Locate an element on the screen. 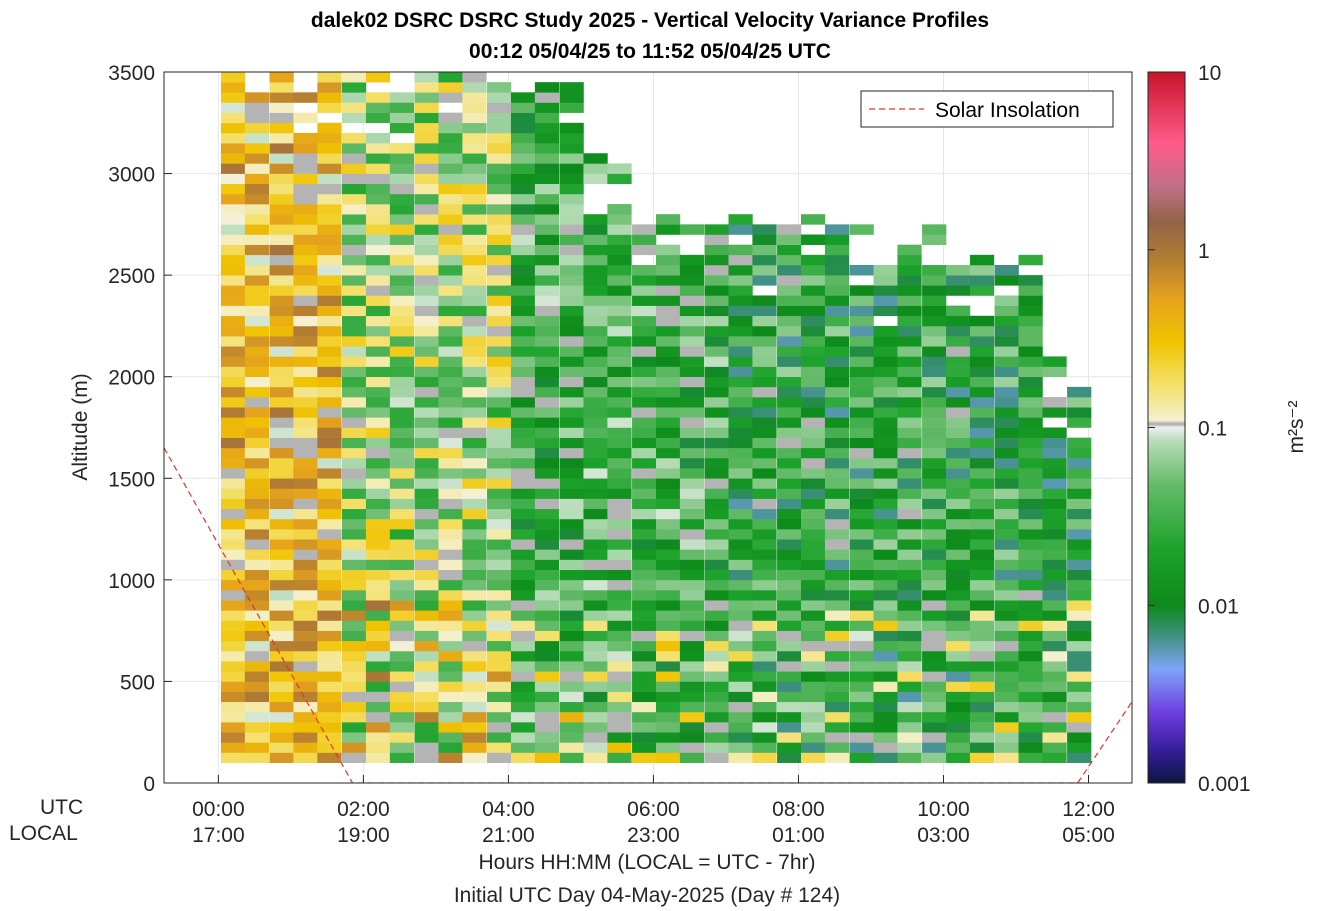 This screenshot has height=911, width=1343. local-row-label: LOCAL is located at coordinates (43, 833).